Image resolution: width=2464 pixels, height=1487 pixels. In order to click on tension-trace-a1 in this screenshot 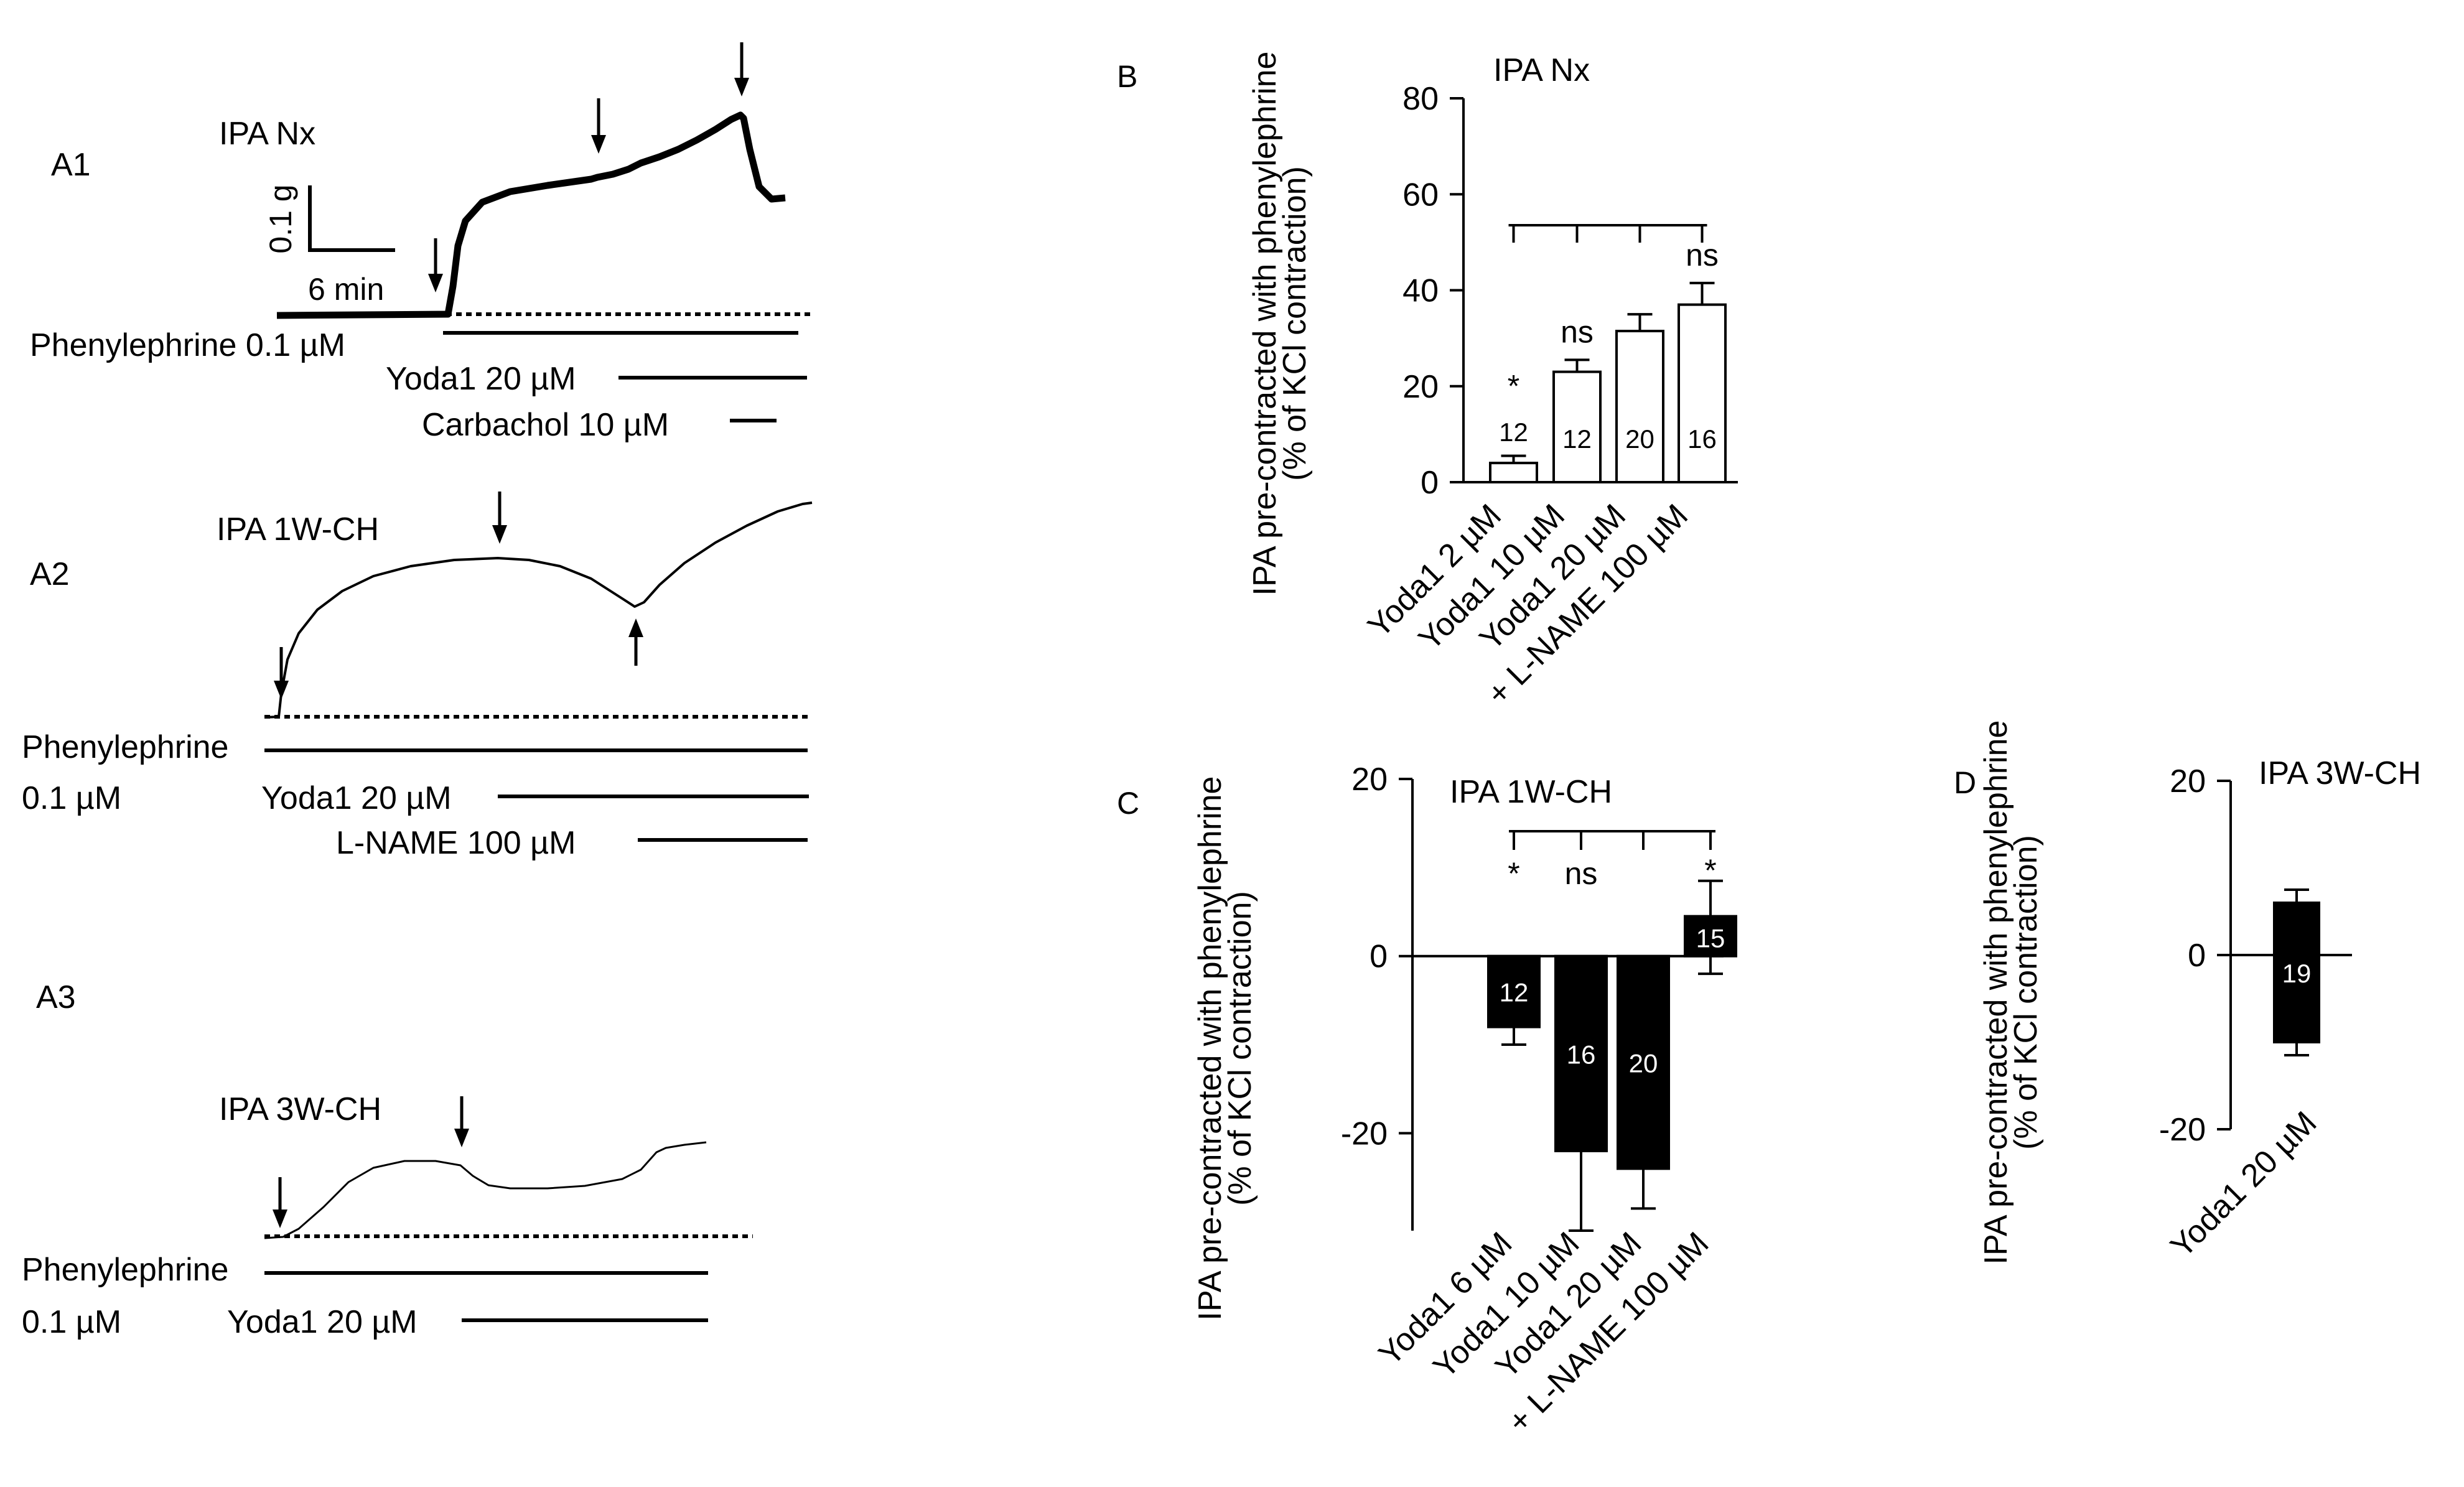, I will do `click(531, 215)`.